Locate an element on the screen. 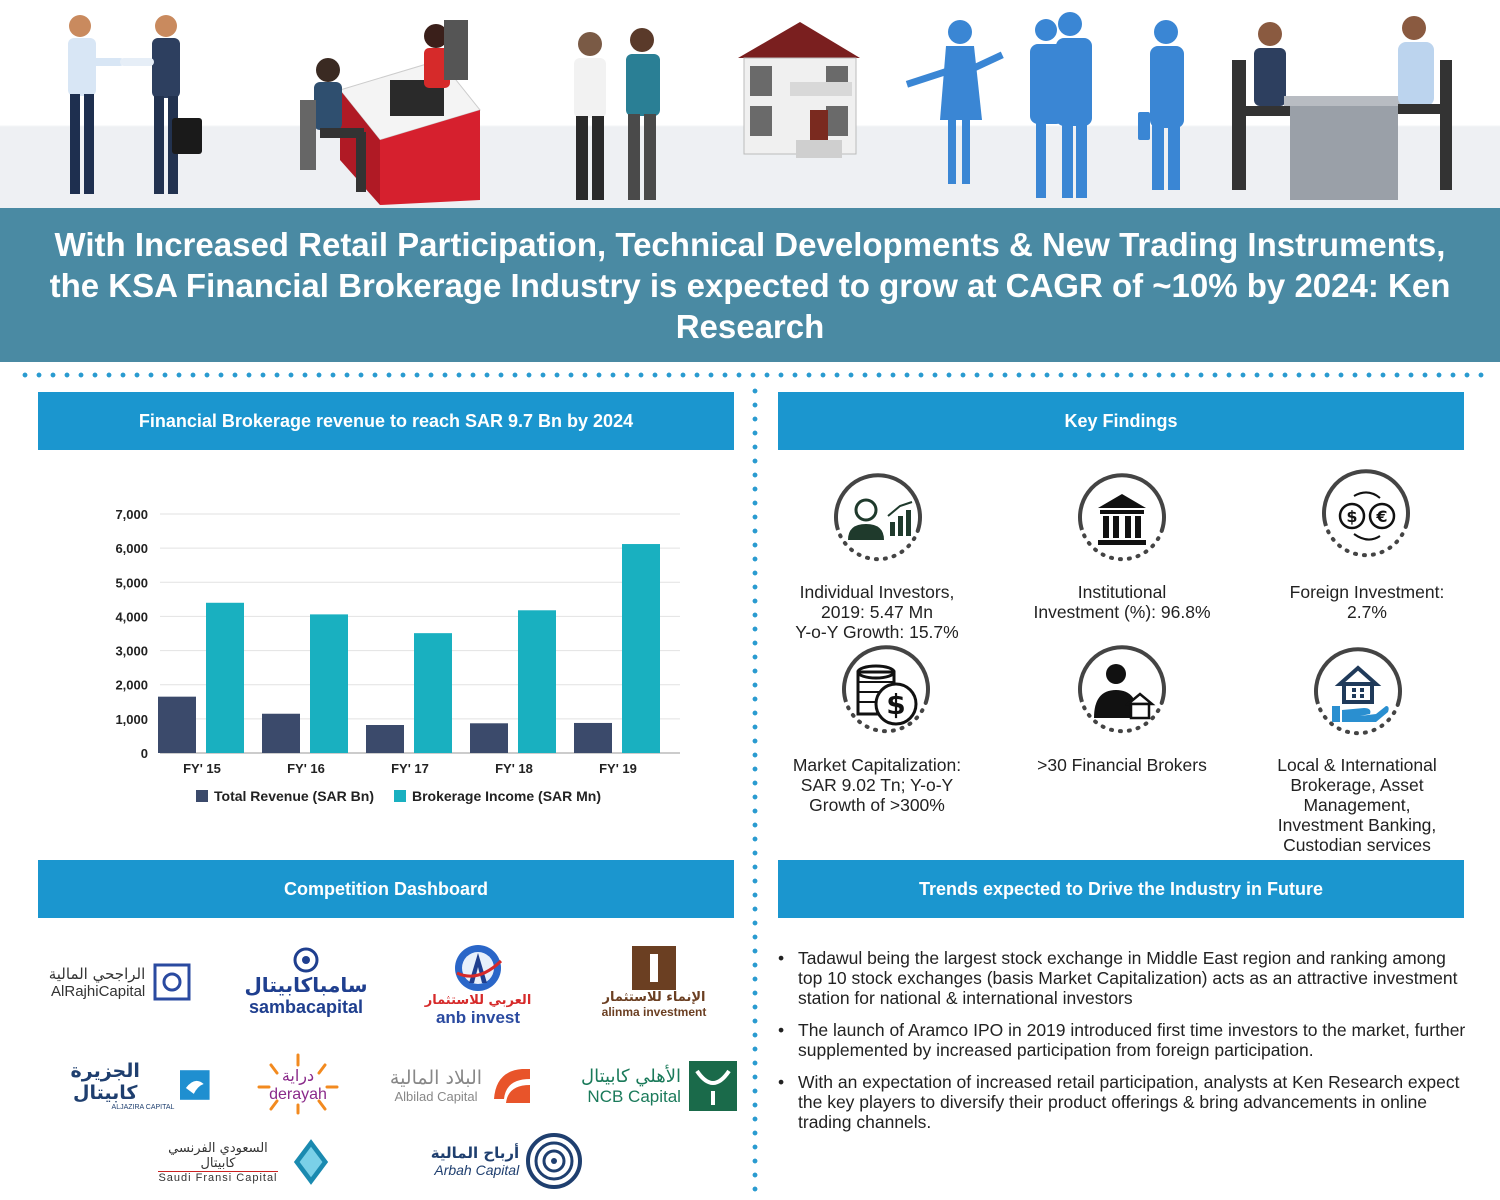 The width and height of the screenshot is (1500, 1200). albilad-emblem-icon is located at coordinates (512, 1086).